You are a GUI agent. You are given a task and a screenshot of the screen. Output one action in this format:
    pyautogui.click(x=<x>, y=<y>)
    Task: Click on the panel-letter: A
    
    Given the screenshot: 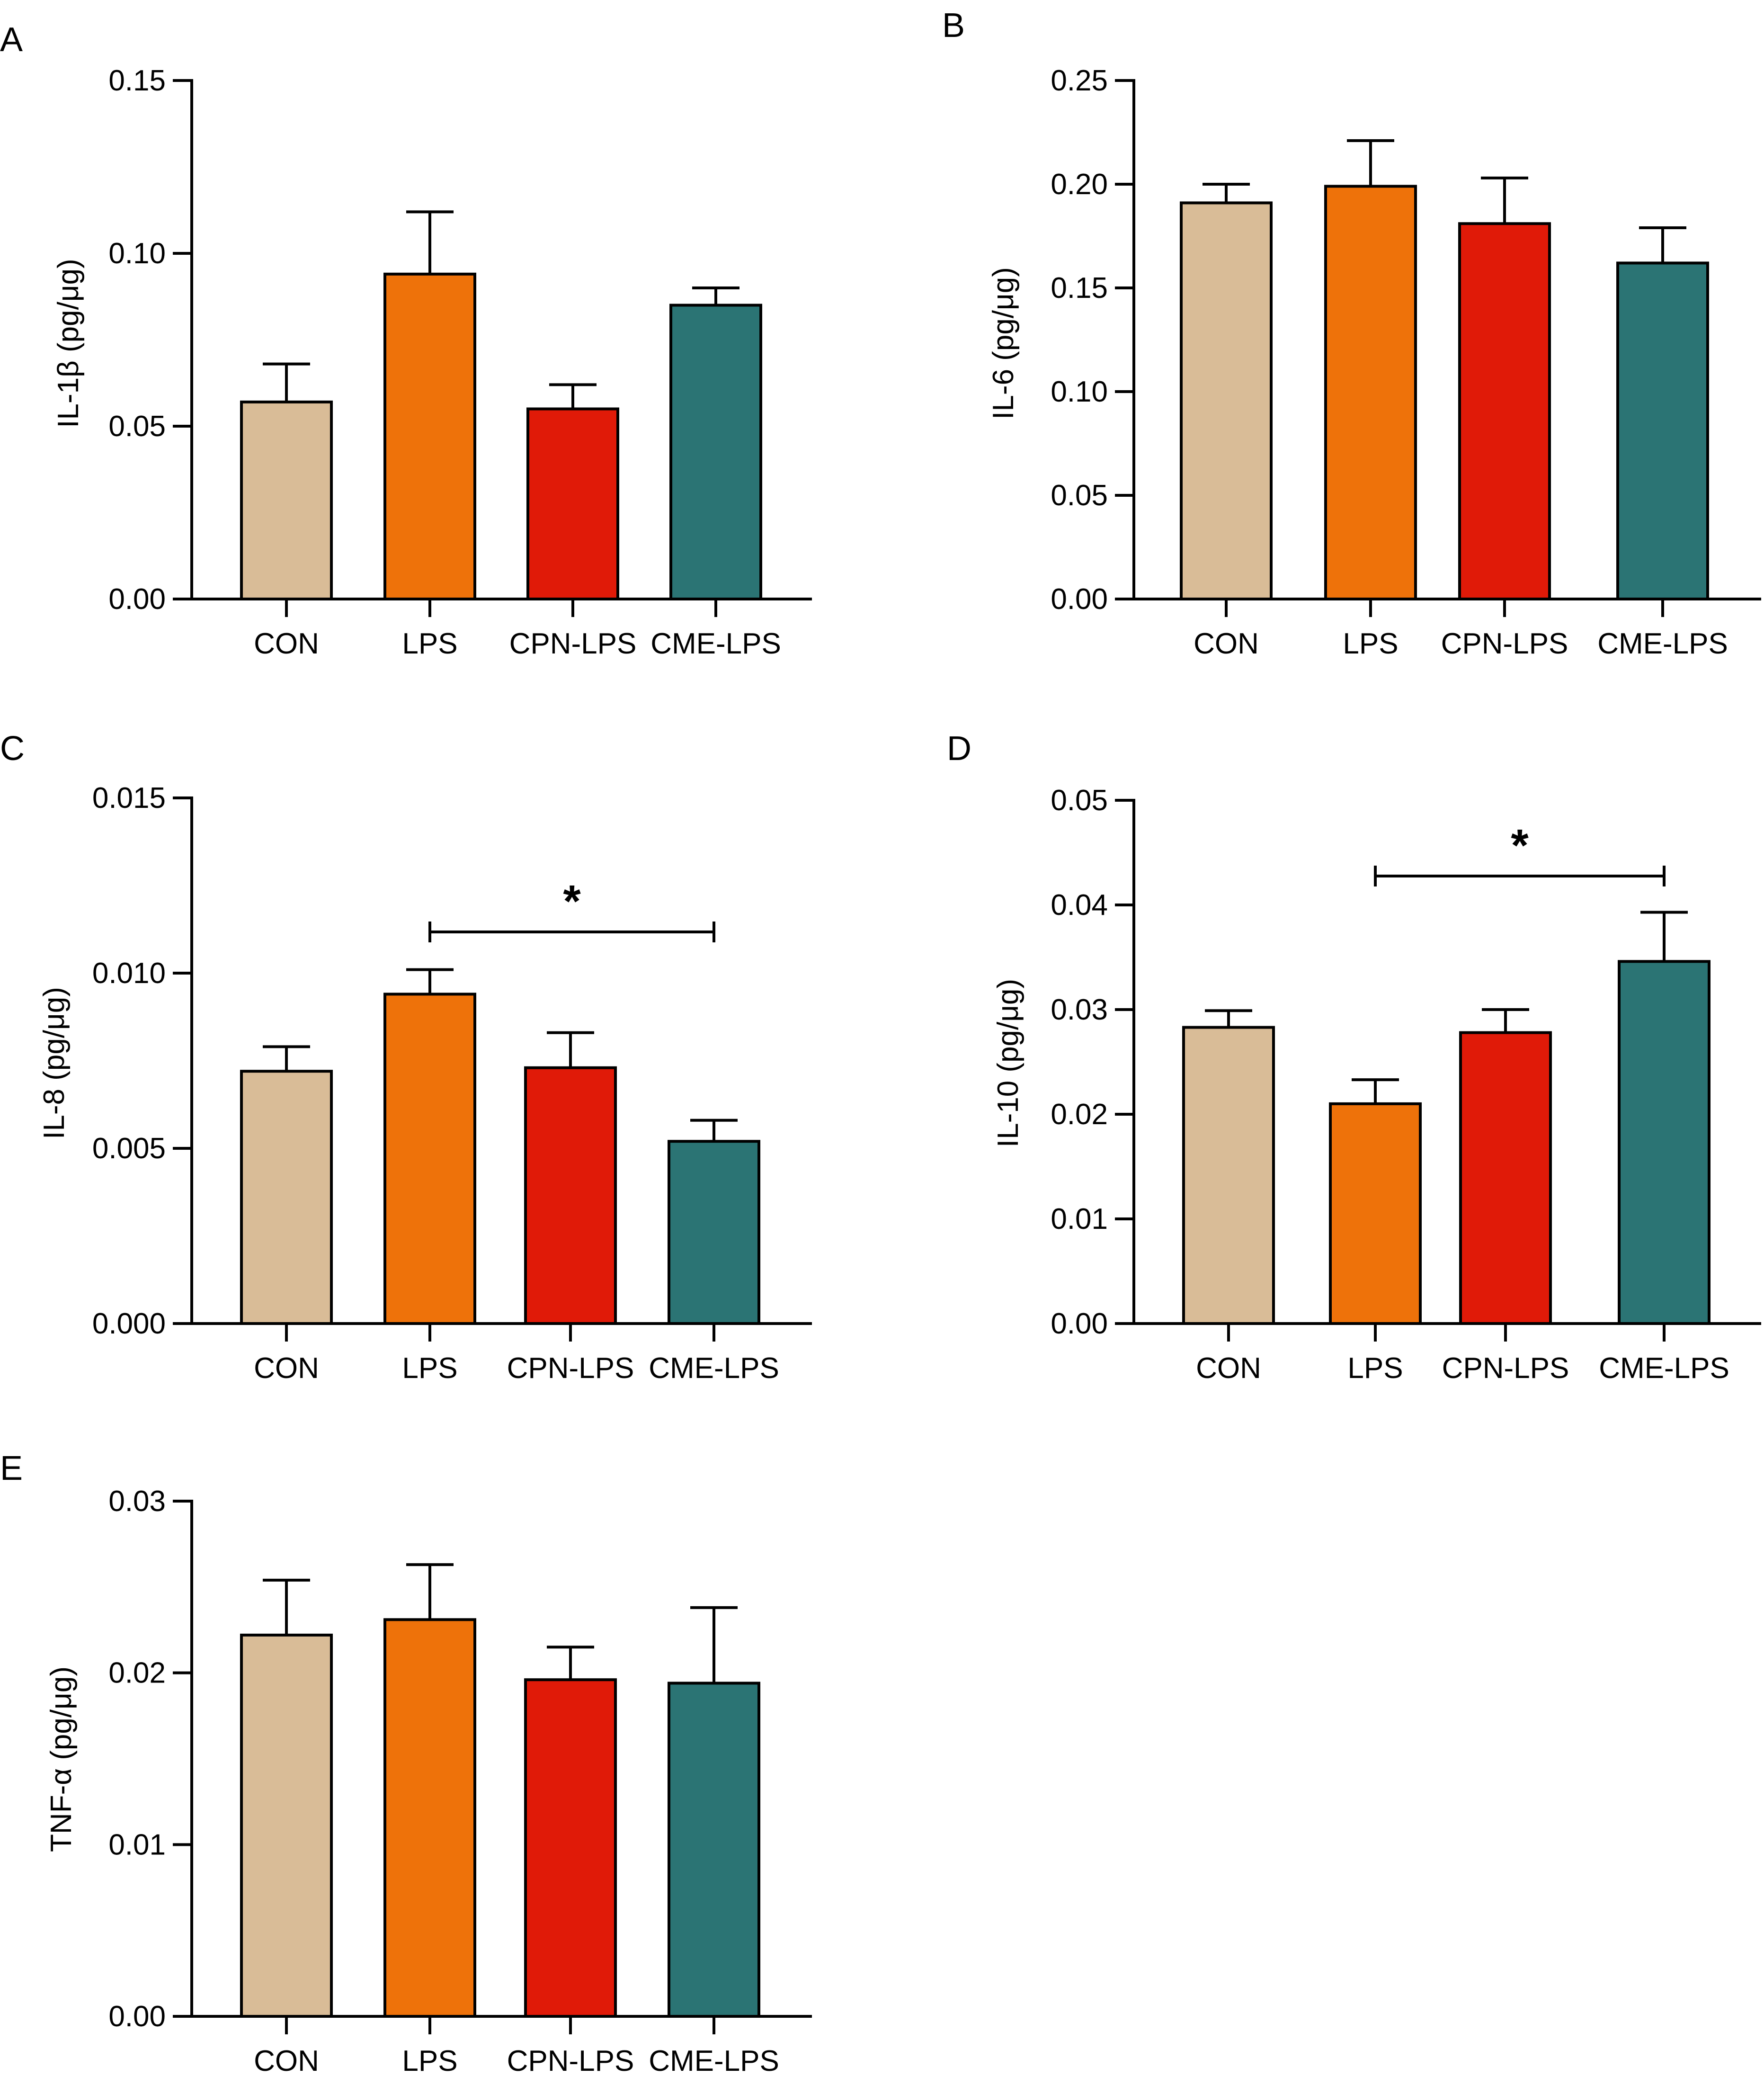 What is the action you would take?
    pyautogui.click(x=11, y=40)
    